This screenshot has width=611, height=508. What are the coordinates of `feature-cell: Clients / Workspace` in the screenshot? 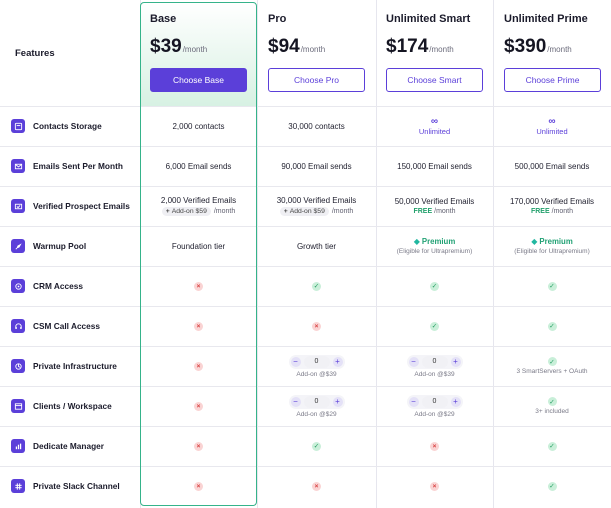 It's located at (70, 406).